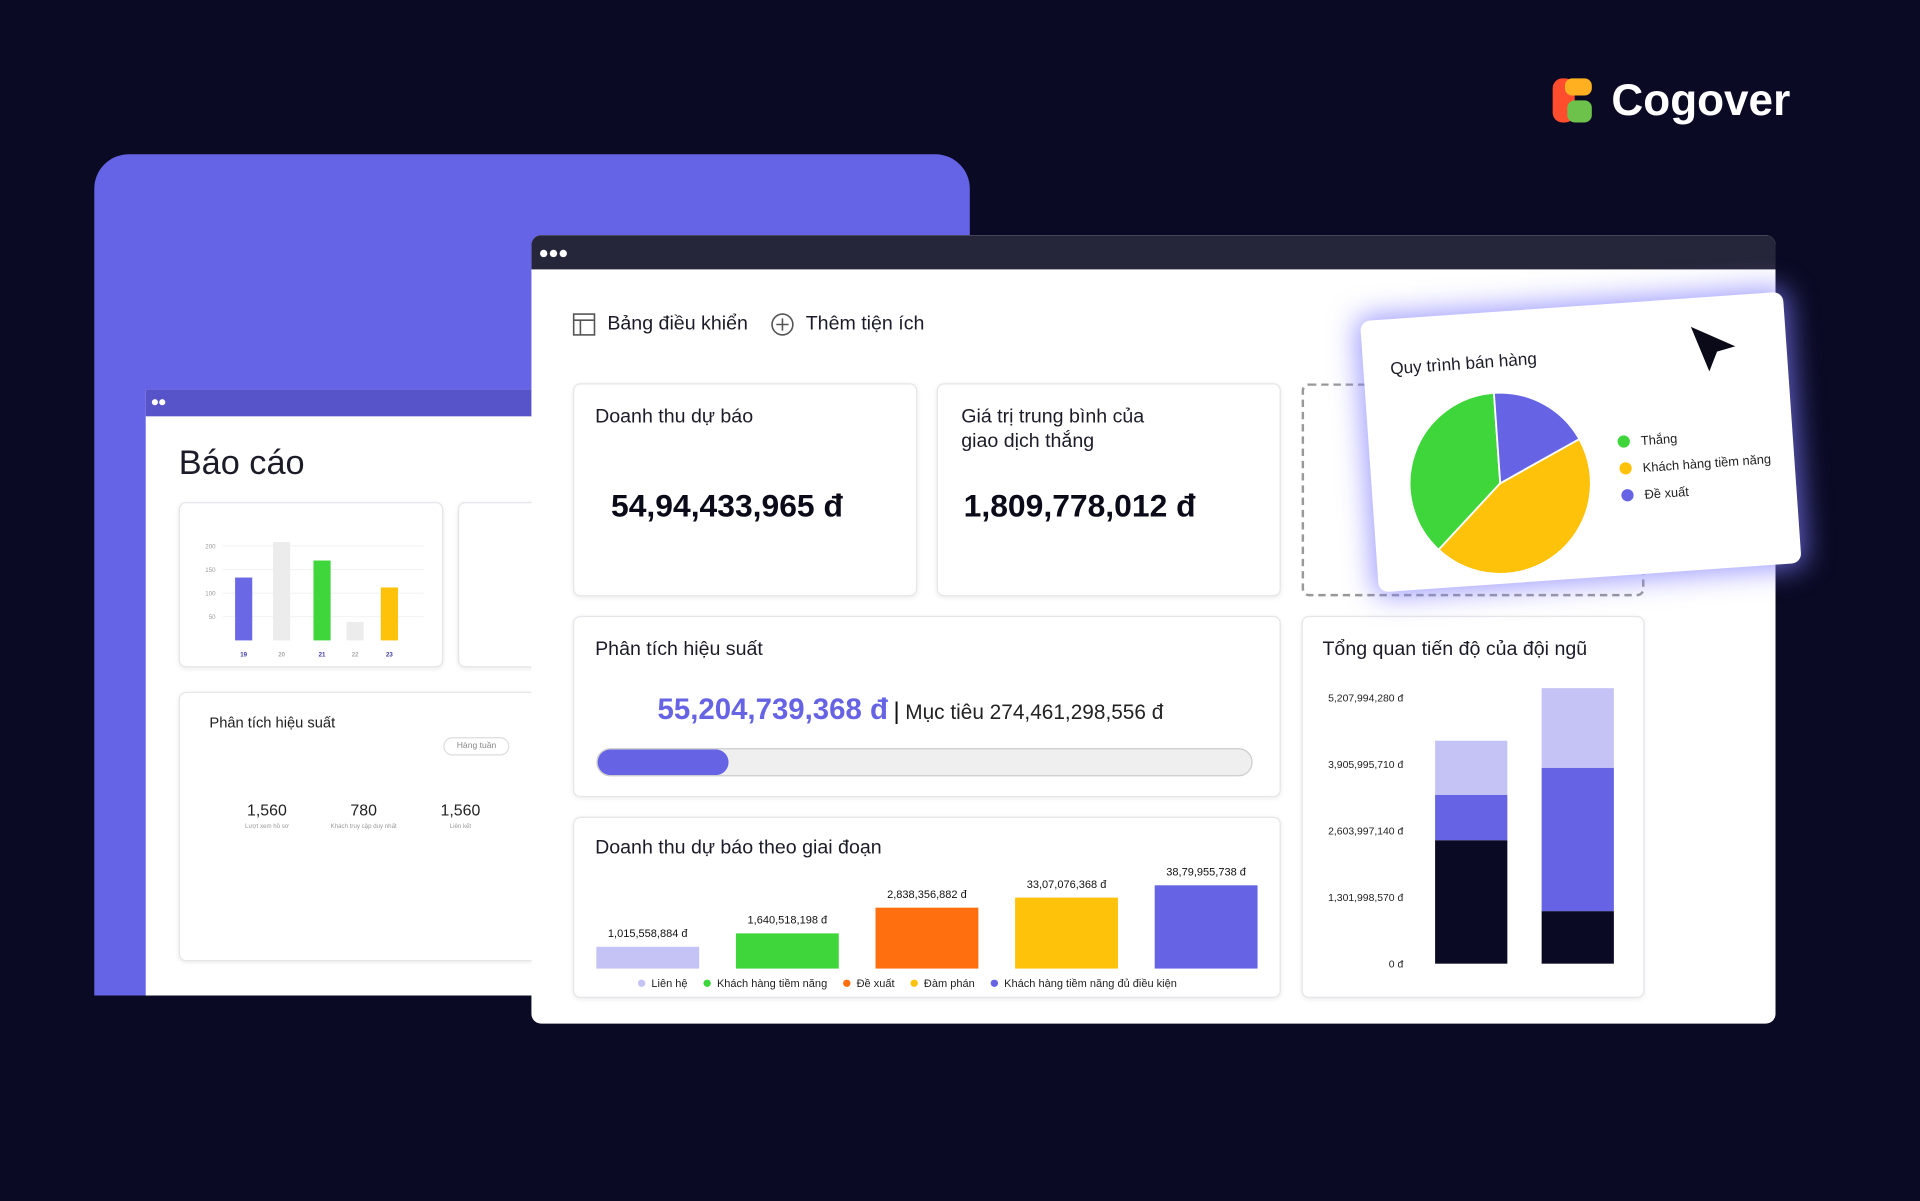  Describe the element at coordinates (1396, 964) in the screenshot. I see `y-tick-label: 0 đ` at that location.